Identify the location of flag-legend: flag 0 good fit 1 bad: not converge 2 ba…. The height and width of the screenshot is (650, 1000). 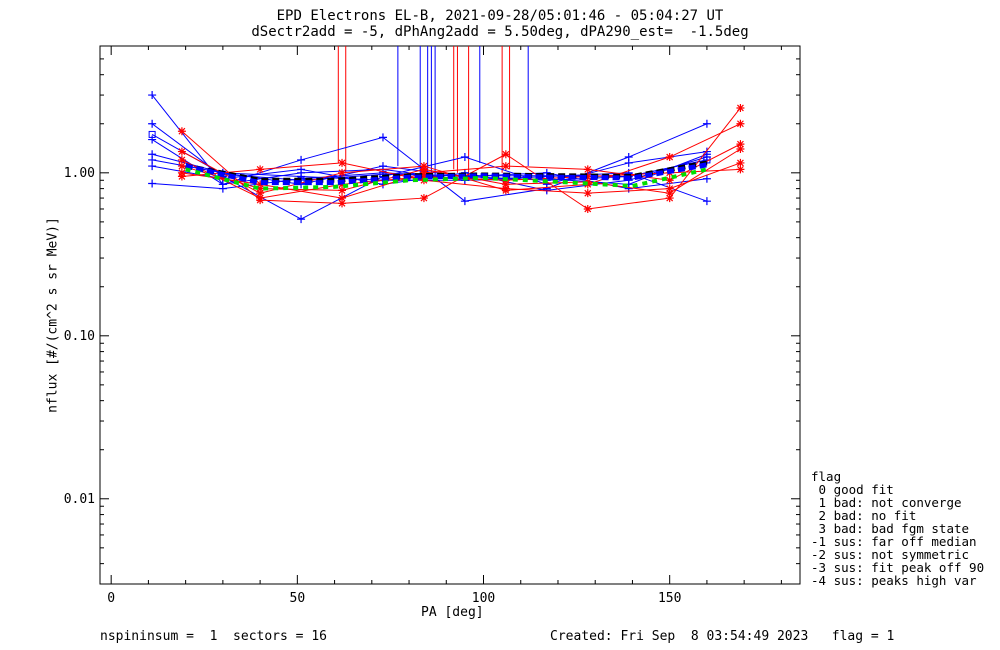
(897, 528).